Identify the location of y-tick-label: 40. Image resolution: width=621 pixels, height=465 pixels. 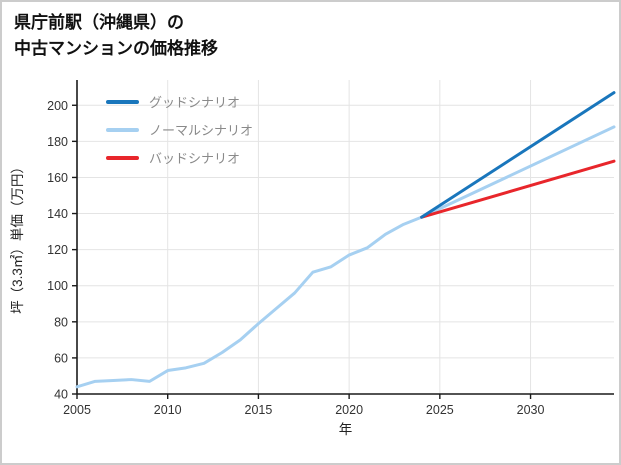
(61, 395).